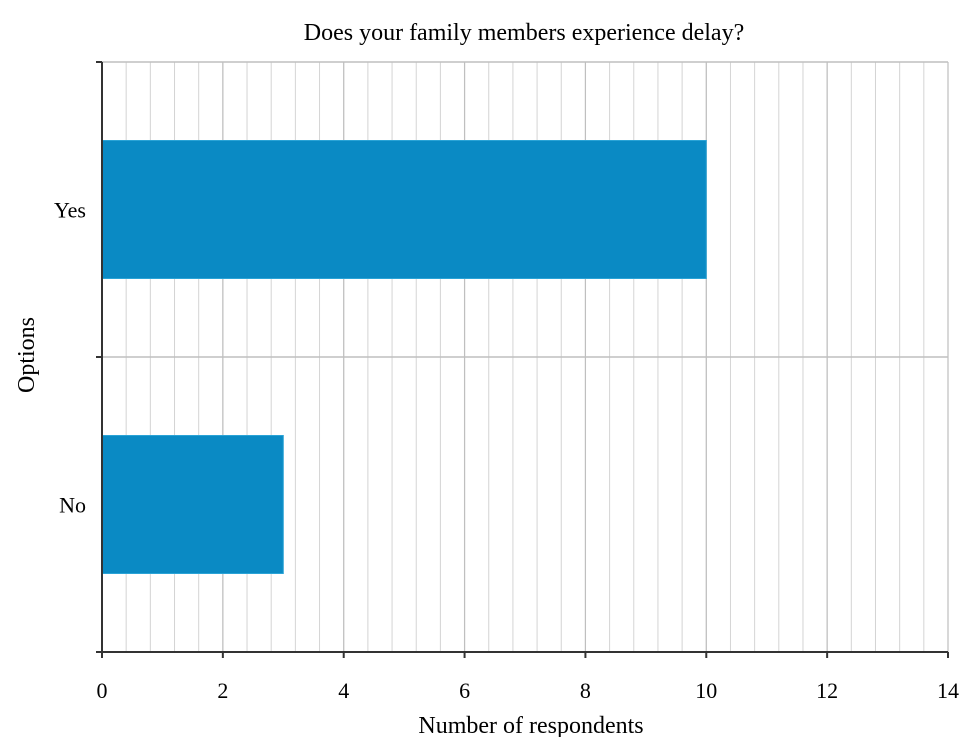 The image size is (964, 737). I want to click on x-tick-label: 12, so click(827, 690).